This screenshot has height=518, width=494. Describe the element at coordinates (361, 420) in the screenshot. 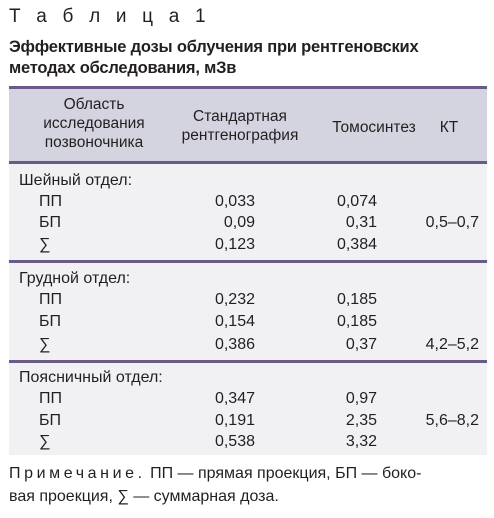

I see `cell-tomo: 2,35` at that location.